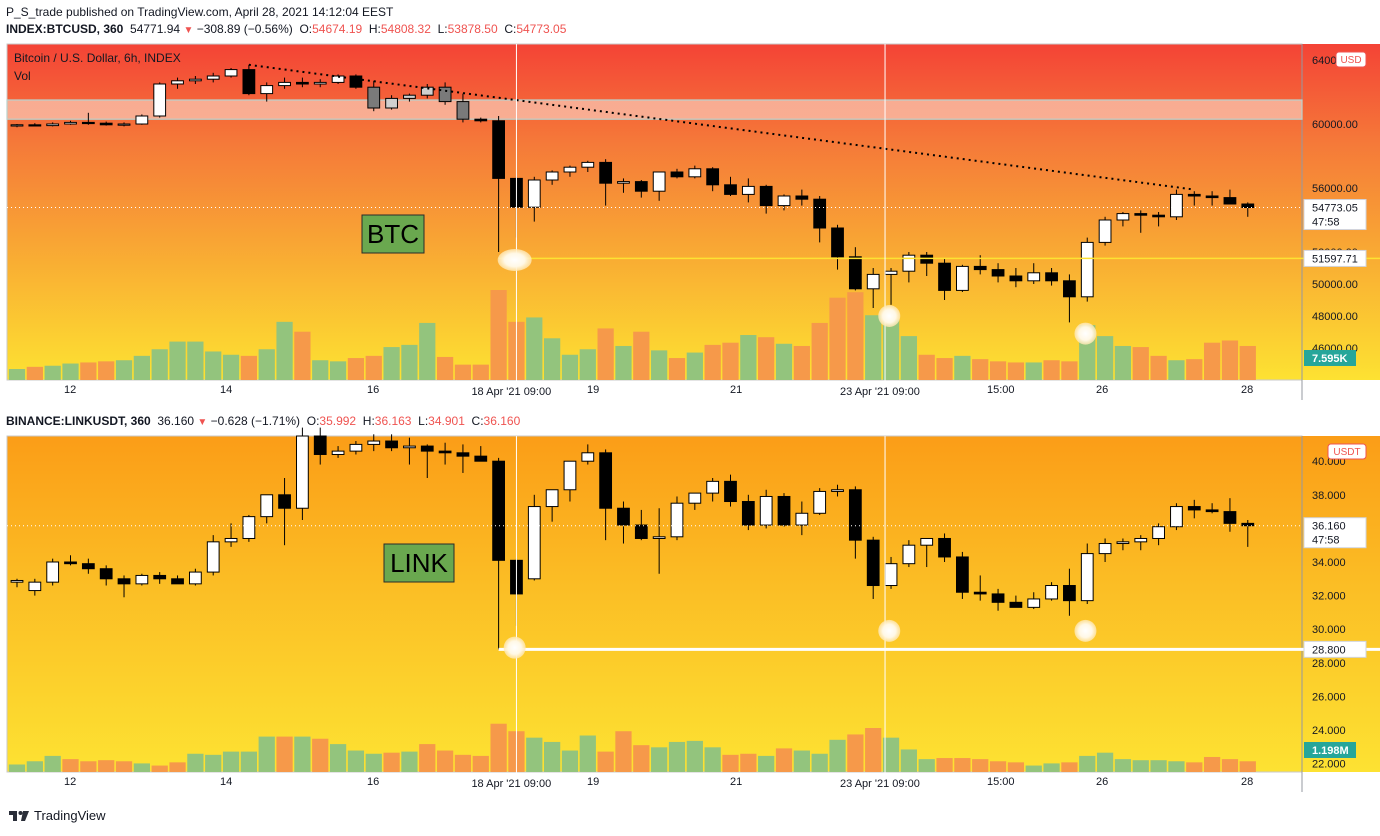 This screenshot has height=836, width=1380. What do you see at coordinates (1341, 604) in the screenshot?
I see `price-axis-background` at bounding box center [1341, 604].